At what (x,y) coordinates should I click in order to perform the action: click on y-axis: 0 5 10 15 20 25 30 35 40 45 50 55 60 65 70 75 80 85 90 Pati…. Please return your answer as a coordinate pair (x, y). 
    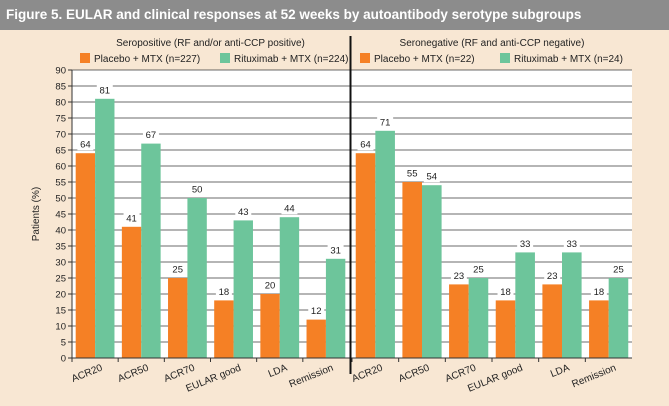
    Looking at the image, I should click on (52, 215).